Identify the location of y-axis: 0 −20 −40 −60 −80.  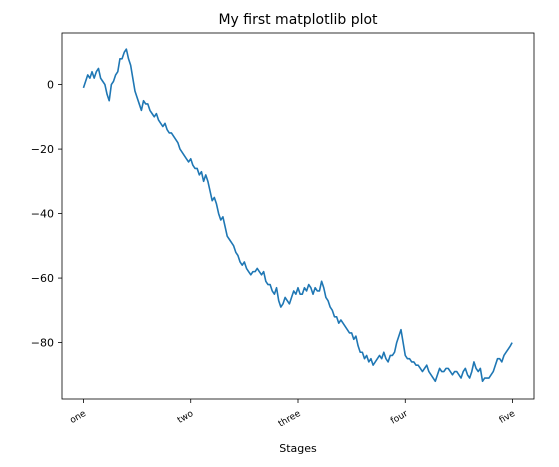
(46, 214).